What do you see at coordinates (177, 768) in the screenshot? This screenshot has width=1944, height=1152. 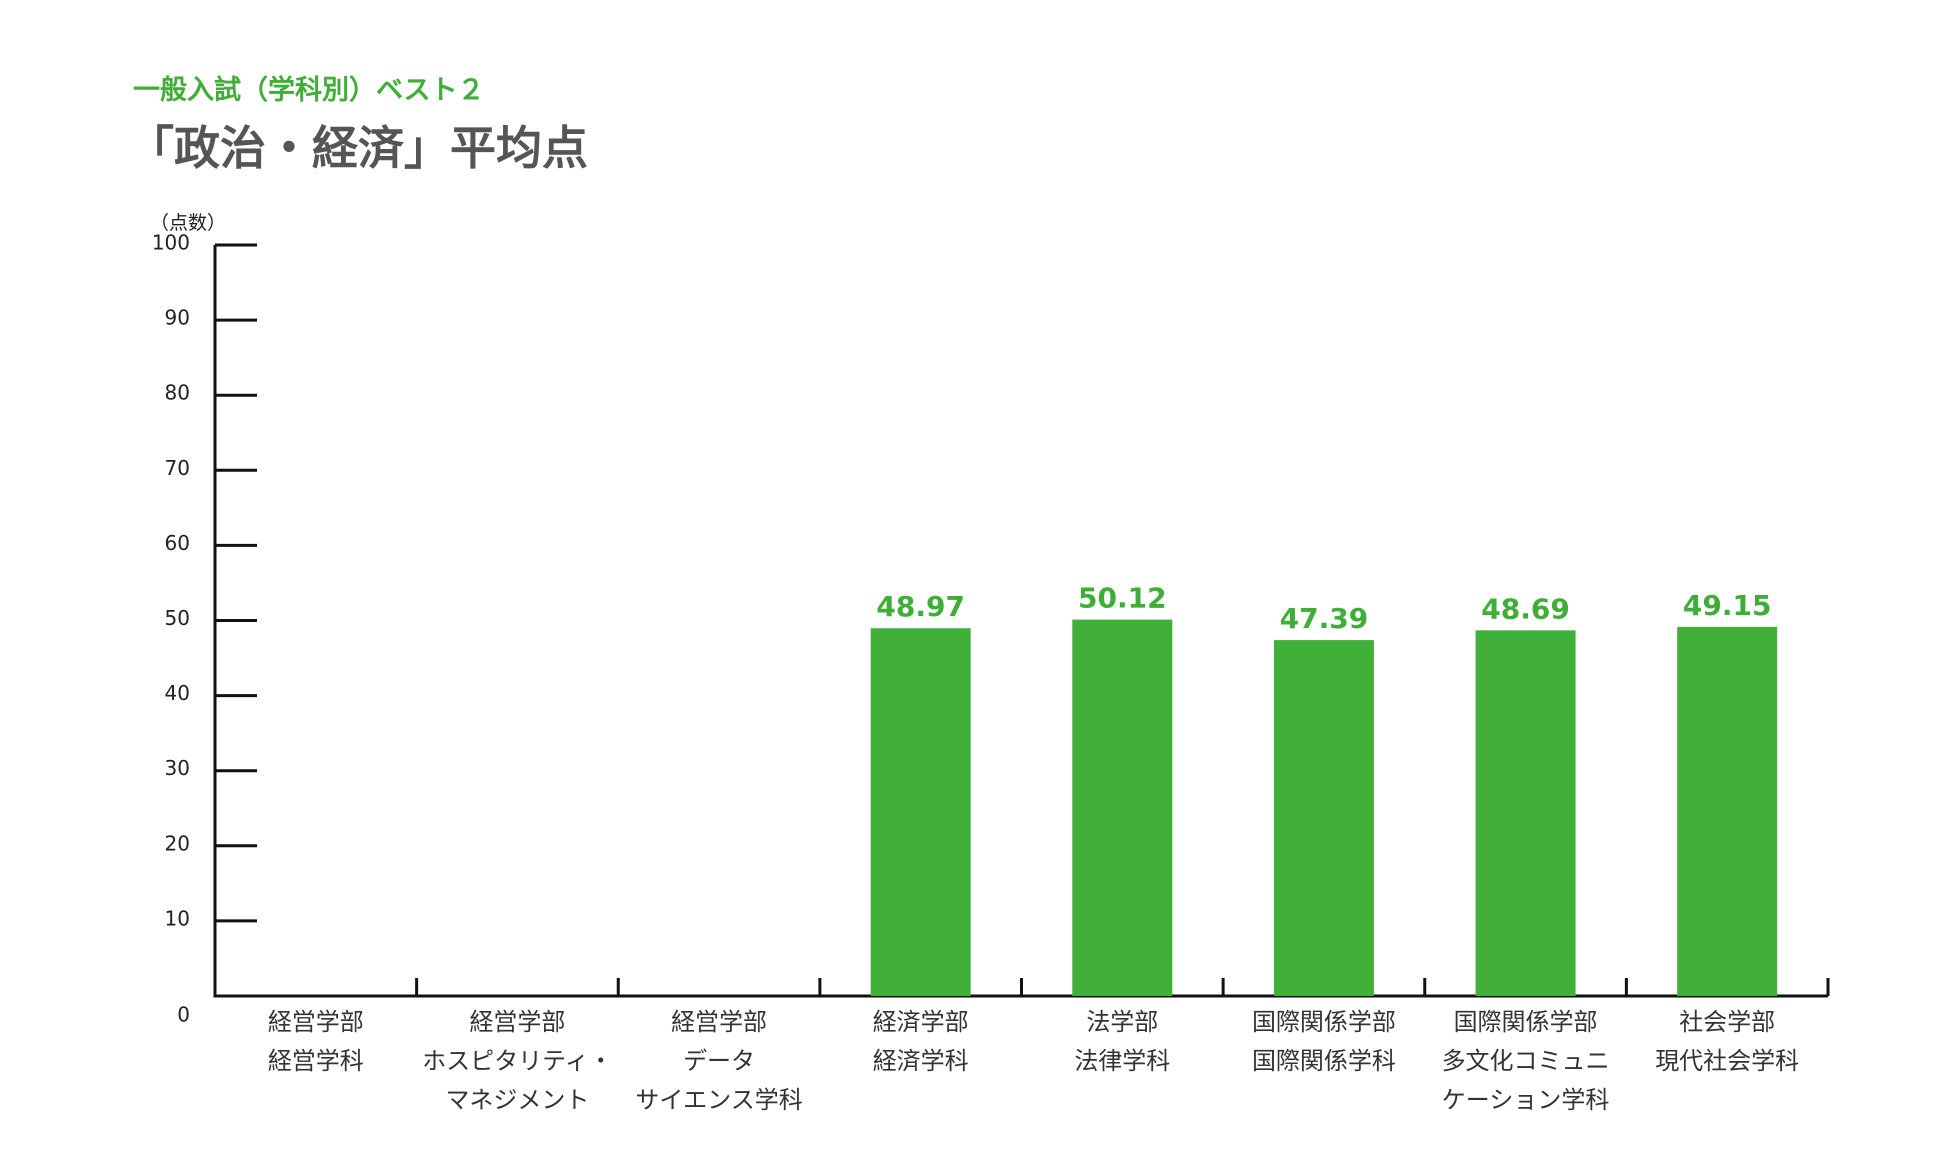 I see `y-tick-label: 30` at bounding box center [177, 768].